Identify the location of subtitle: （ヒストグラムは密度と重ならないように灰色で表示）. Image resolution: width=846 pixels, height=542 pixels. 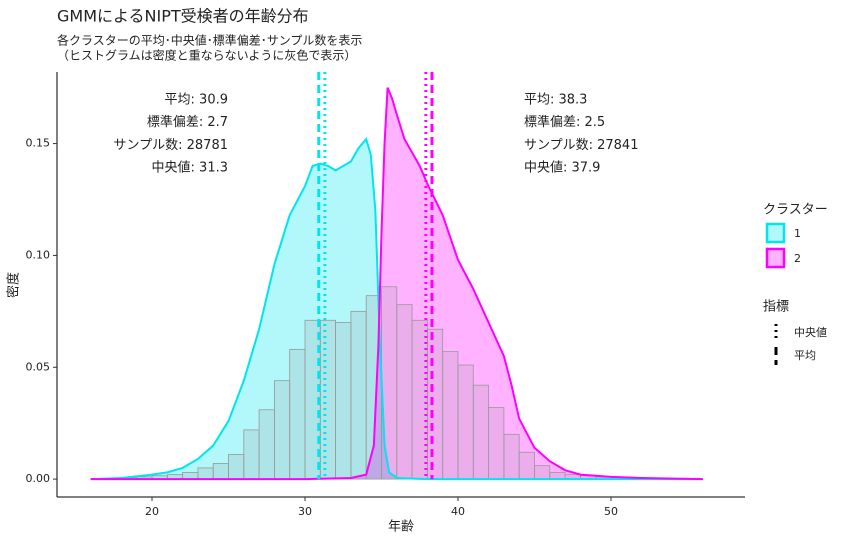
(206, 55).